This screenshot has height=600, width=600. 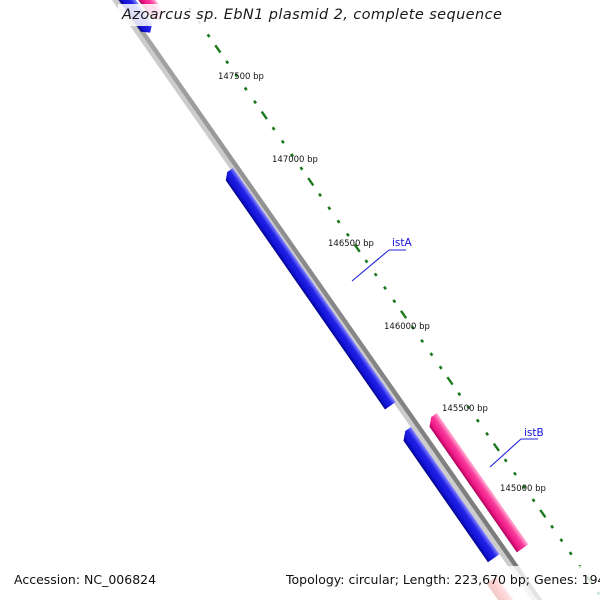 I want to click on gene-leader-lines, so click(x=444, y=358).